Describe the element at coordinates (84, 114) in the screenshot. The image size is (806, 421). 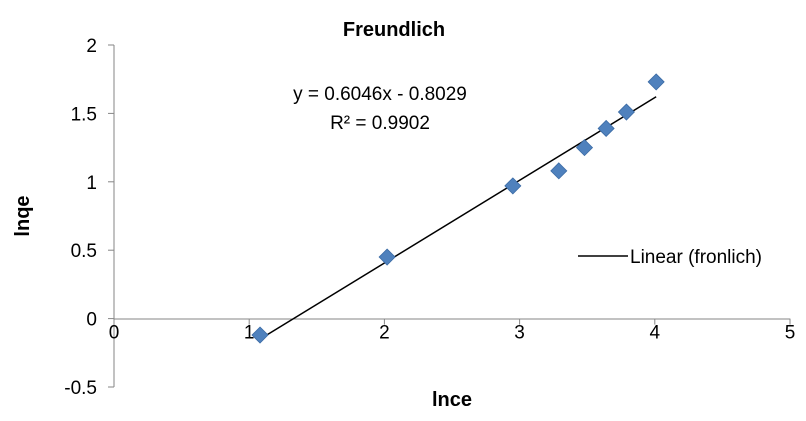
I see `y-tick-label: 1.5` at that location.